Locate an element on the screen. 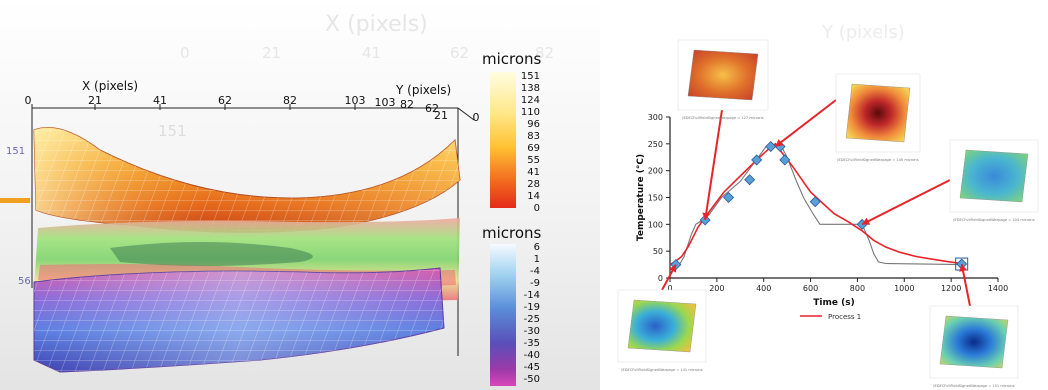  colorbar-tick: 124 is located at coordinates (530, 100).